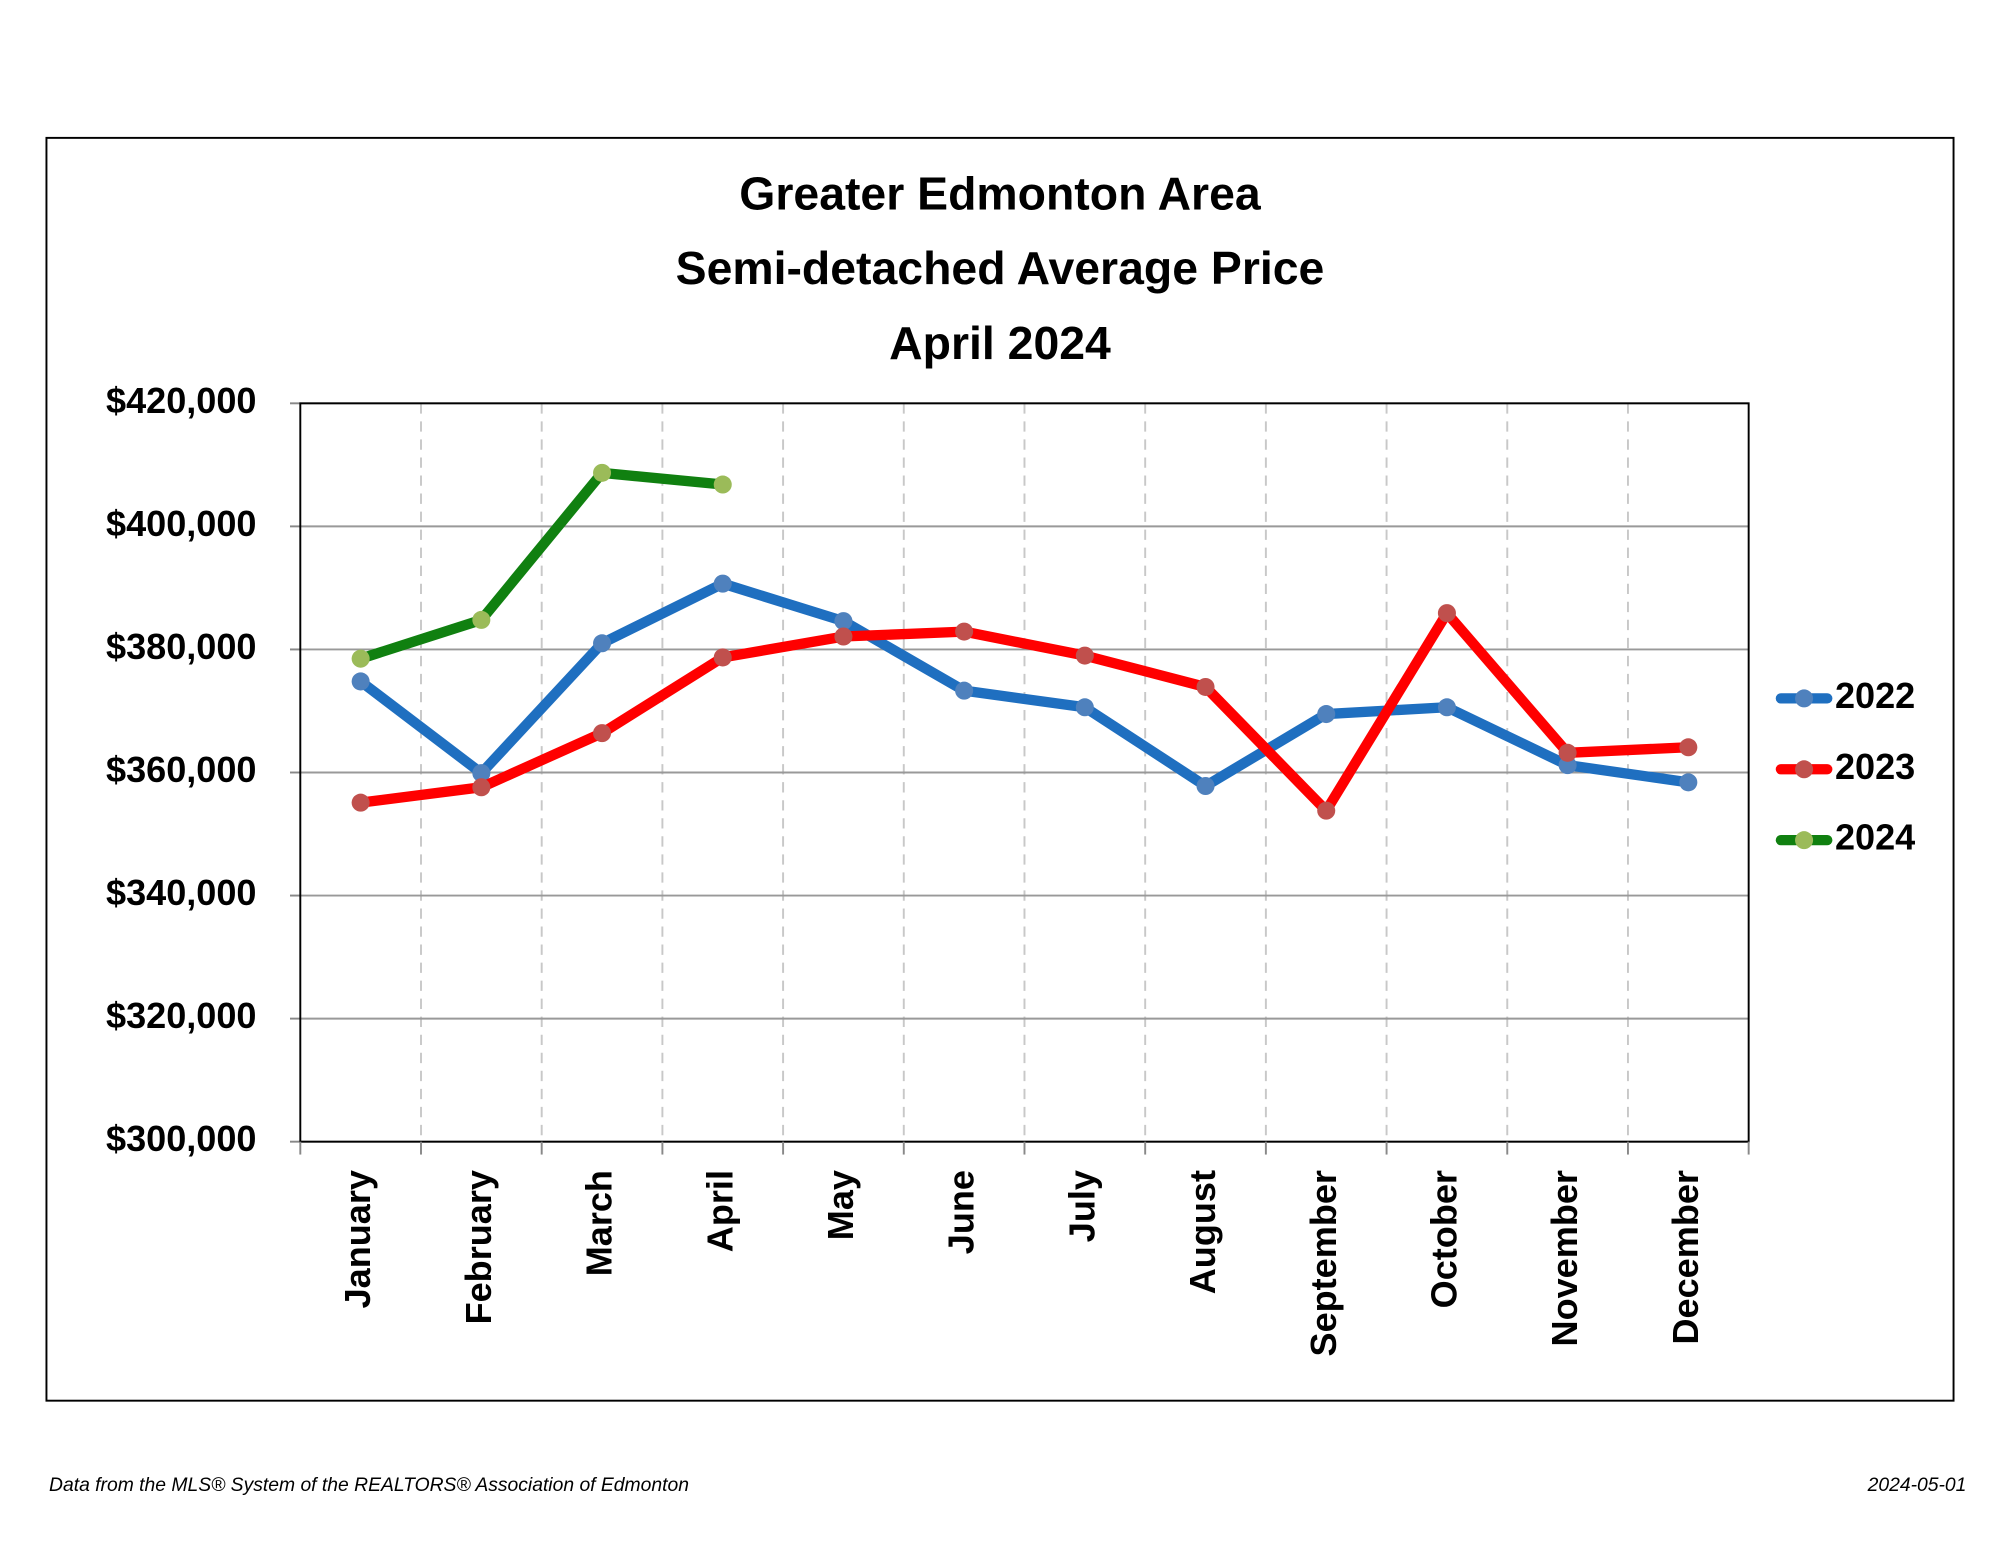  I want to click on y-tick-label: $360,000, so click(181, 769).